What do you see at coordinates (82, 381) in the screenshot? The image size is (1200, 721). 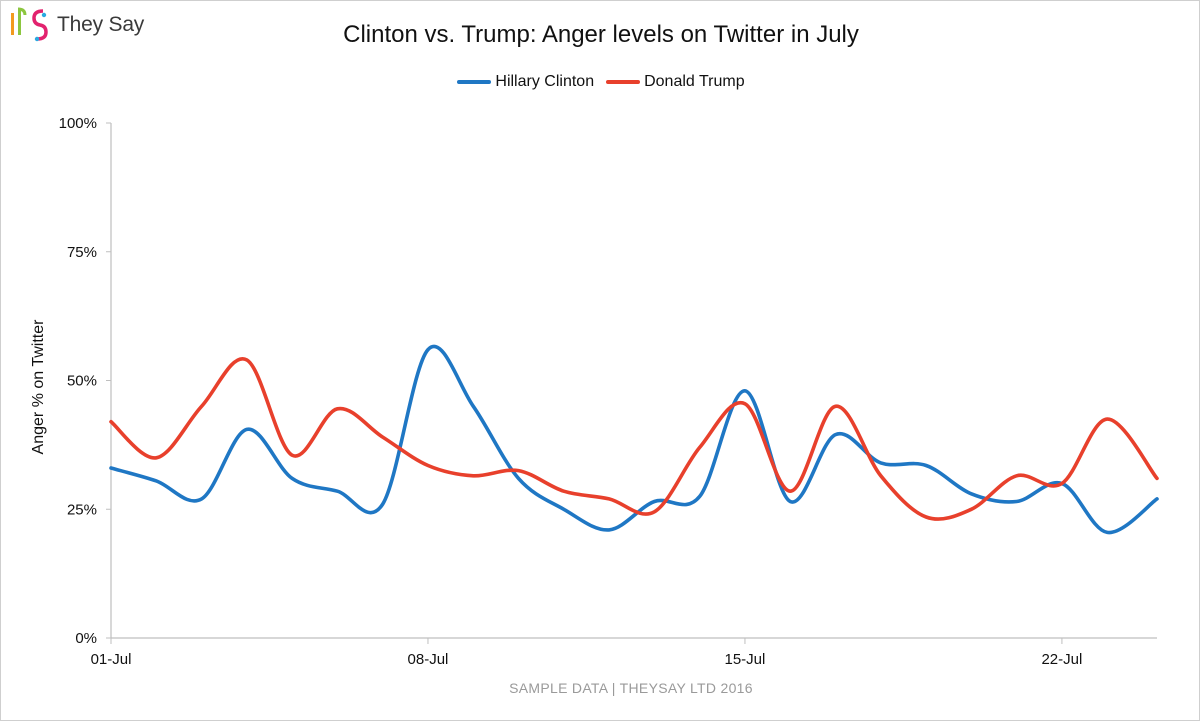 I see `y-tick-label: 50%` at bounding box center [82, 381].